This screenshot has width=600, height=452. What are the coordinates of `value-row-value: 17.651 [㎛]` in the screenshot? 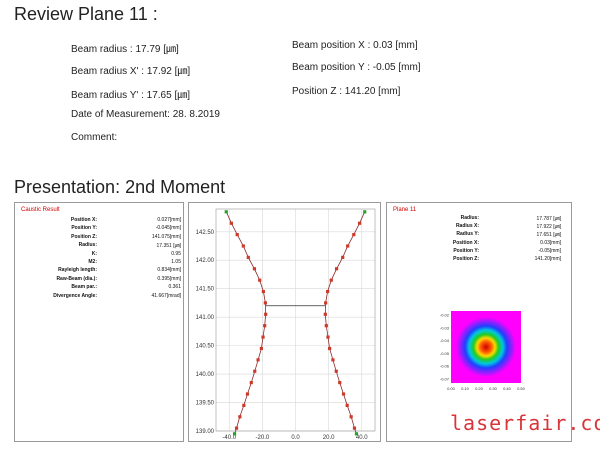 It's located at (548, 235).